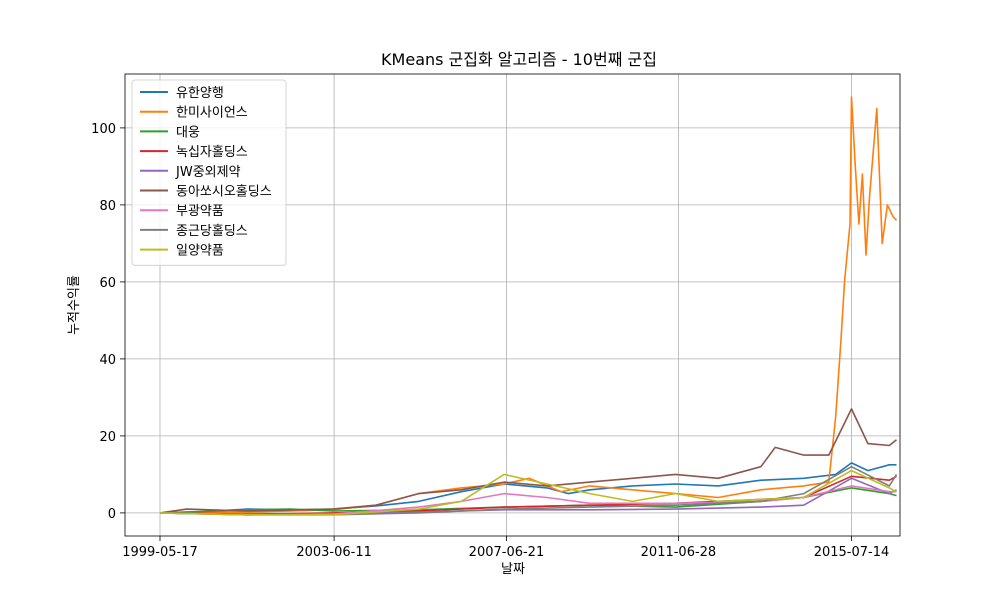 Image resolution: width=1000 pixels, height=604 pixels. What do you see at coordinates (519, 59) in the screenshot?
I see `chart-title: KMeans 군집화 알고리즘 - 10번째 군집` at bounding box center [519, 59].